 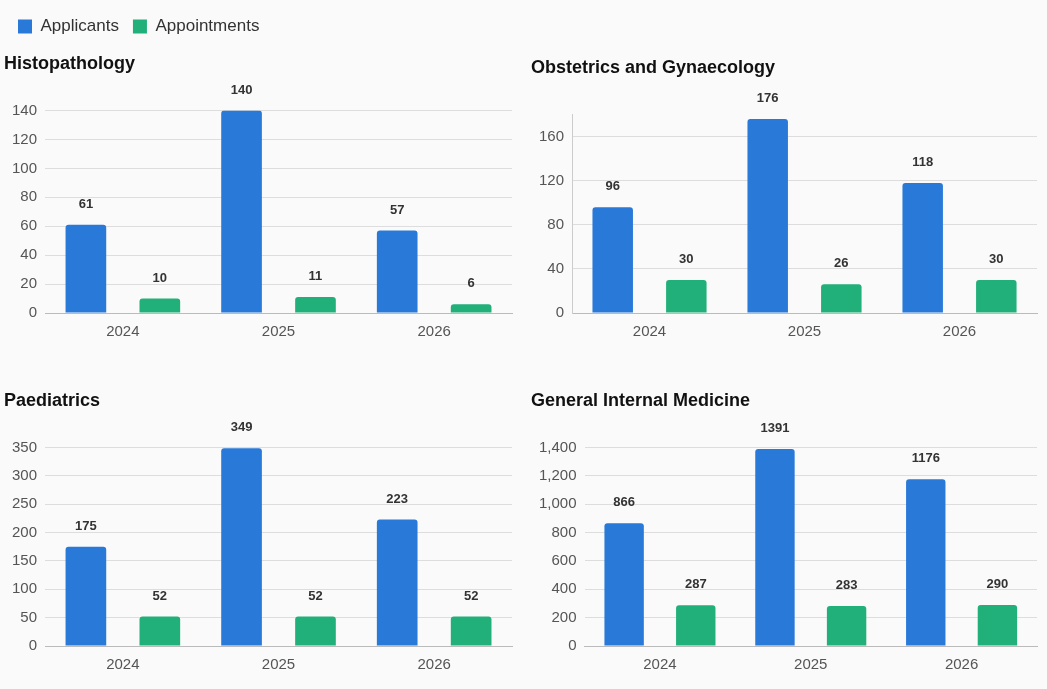 What do you see at coordinates (52, 399) in the screenshot?
I see `chart-title: Paediatrics` at bounding box center [52, 399].